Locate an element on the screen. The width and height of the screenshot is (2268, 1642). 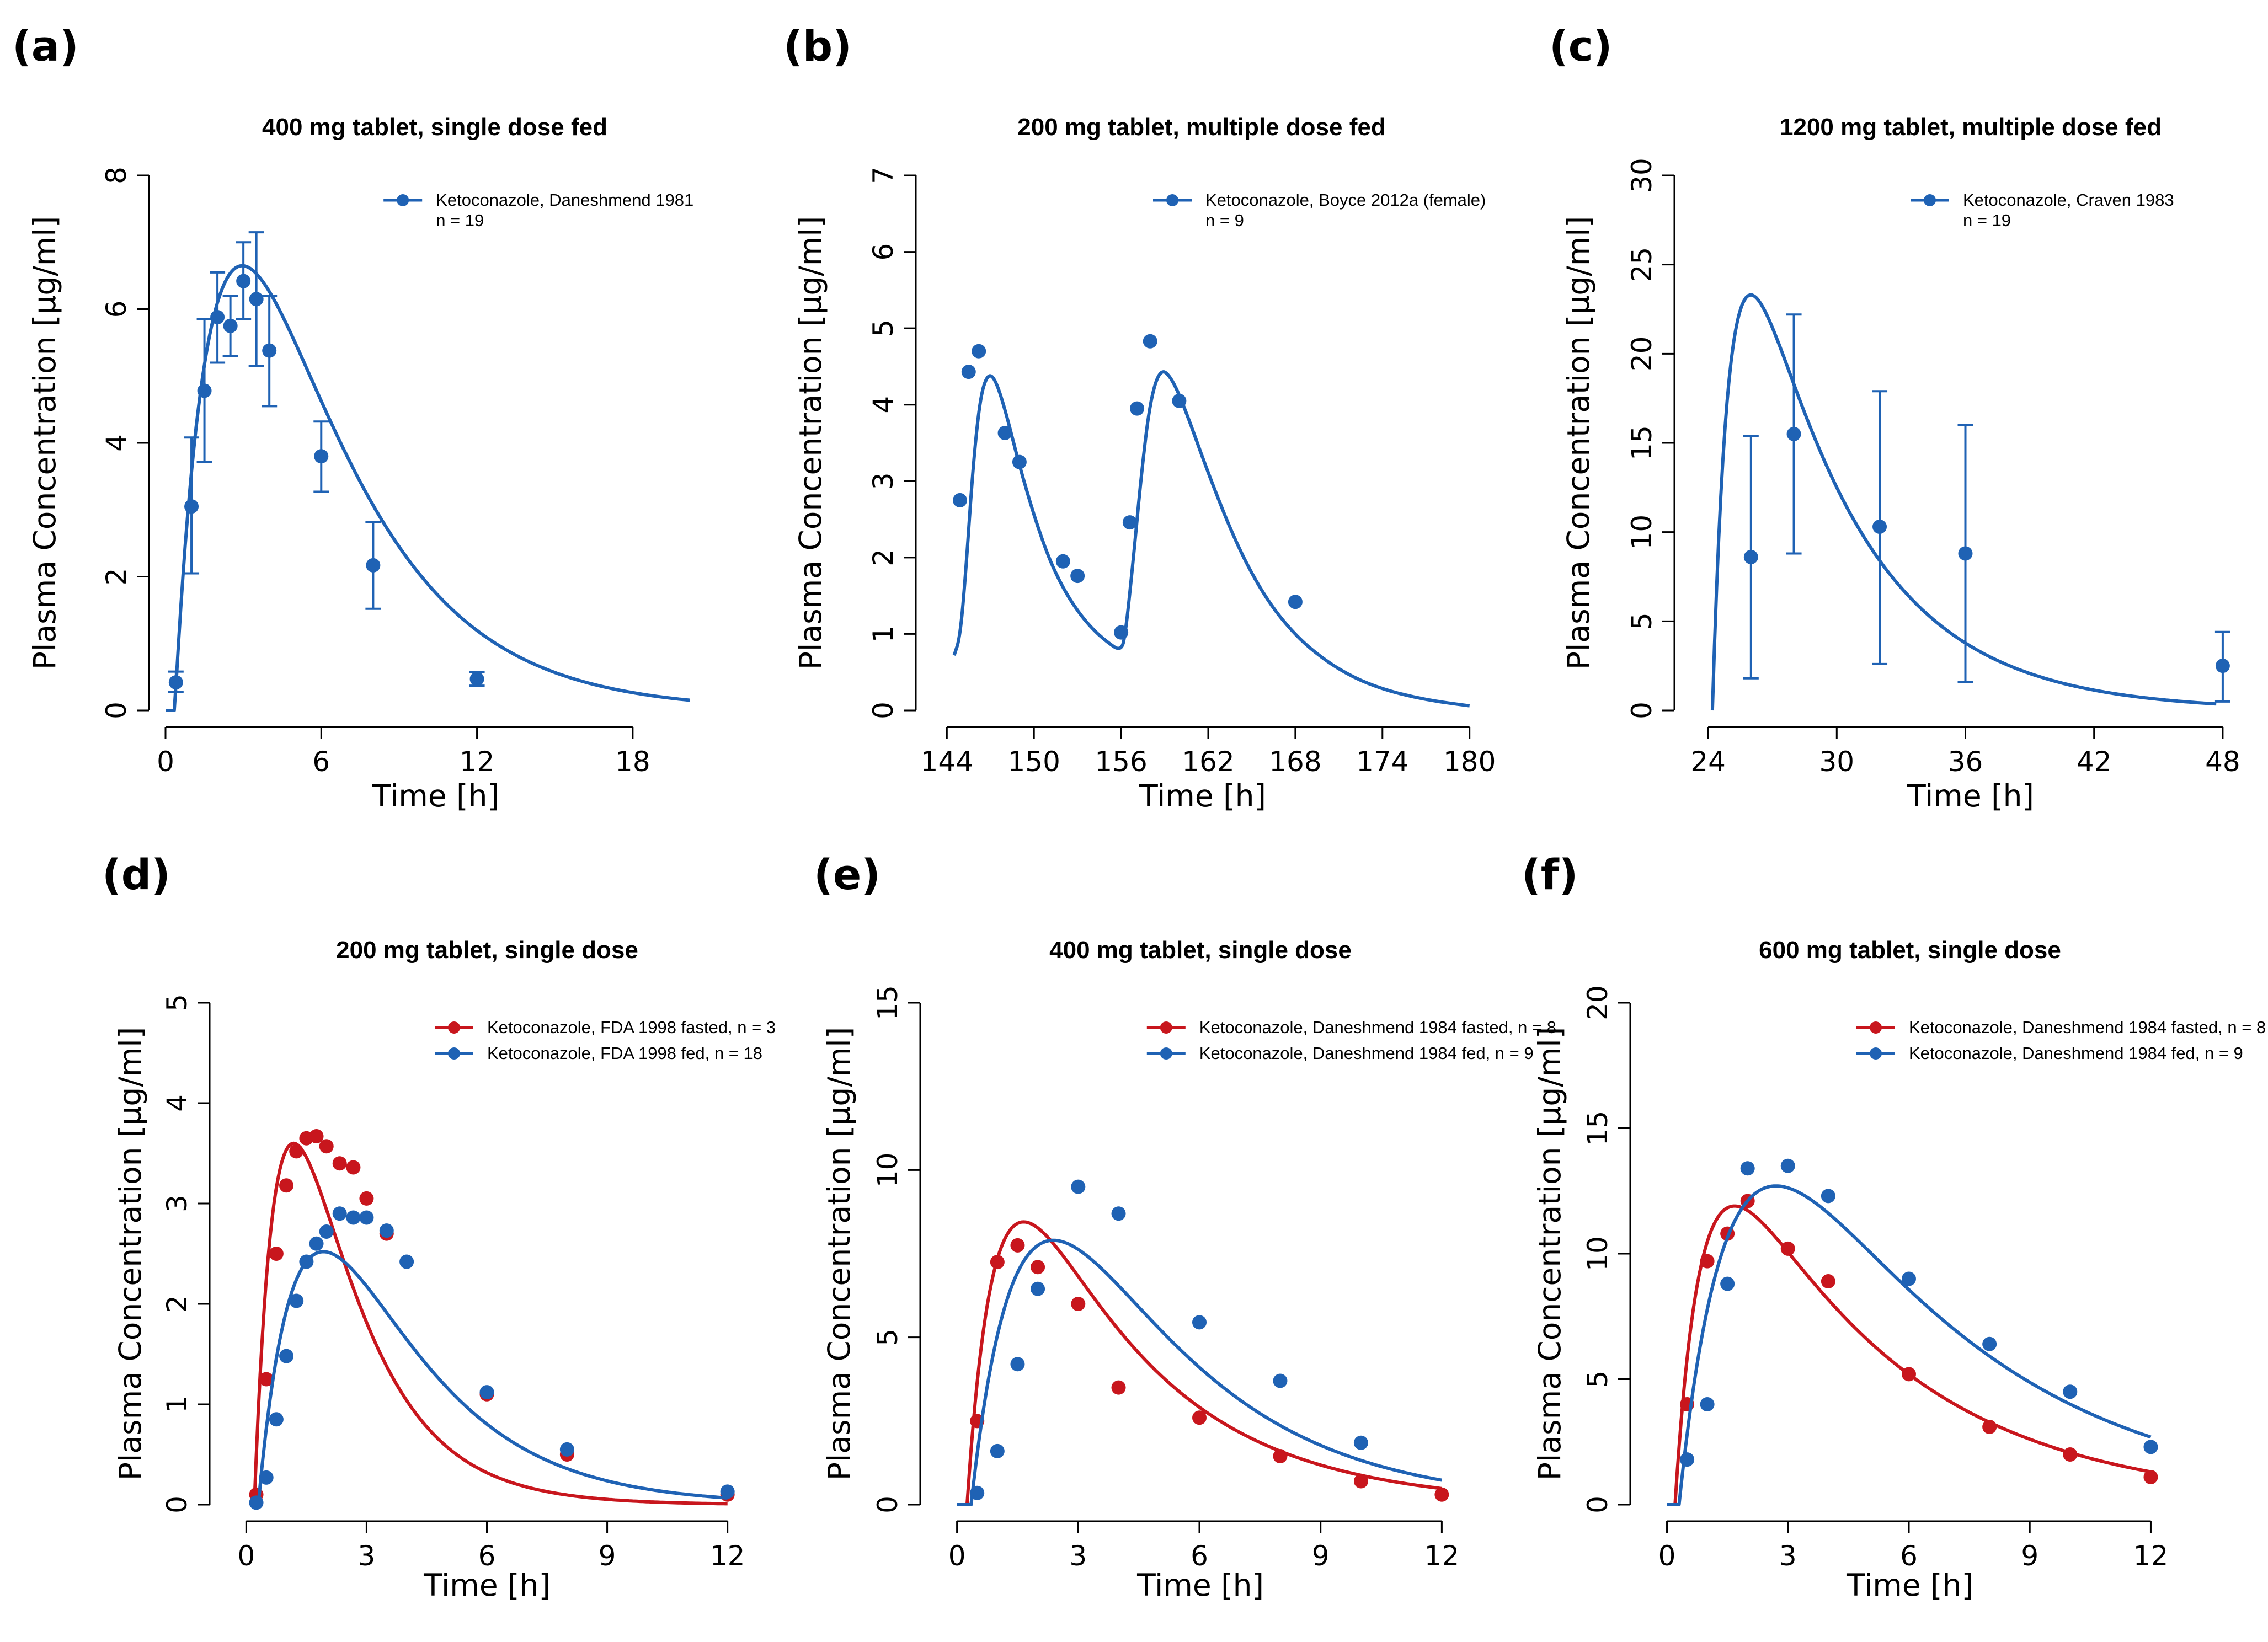
y-tick-label: 15 is located at coordinates (1598, 1128).